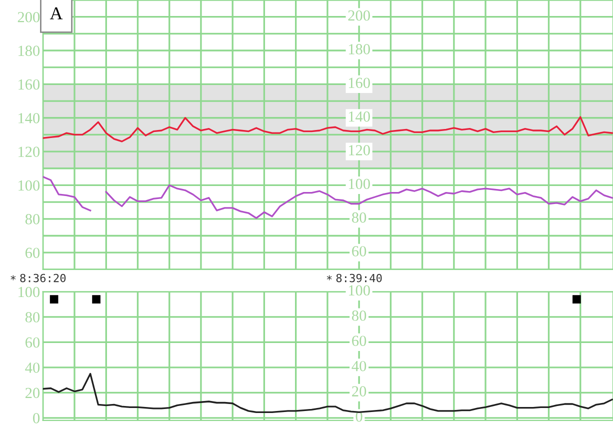 The image size is (613, 429). What do you see at coordinates (359, 49) in the screenshot?
I see `y2-tick-label: 180` at bounding box center [359, 49].